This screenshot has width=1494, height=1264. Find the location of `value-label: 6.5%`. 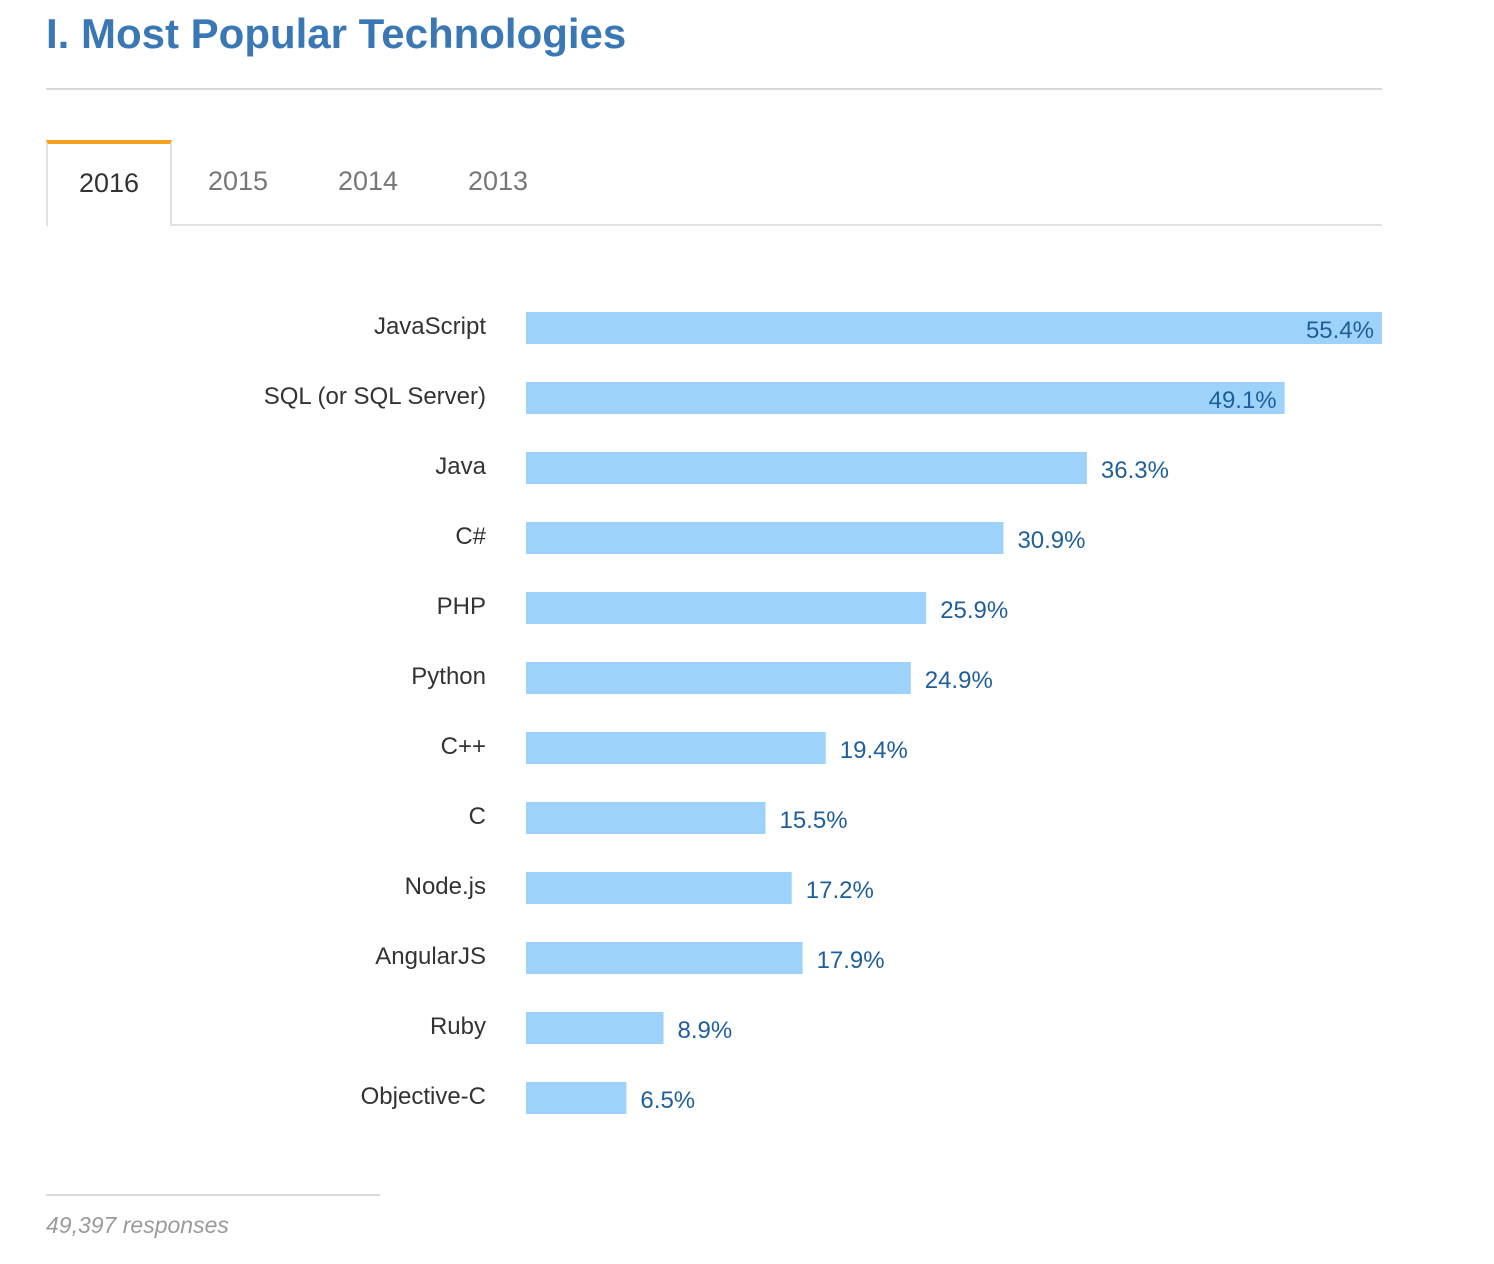

value-label: 6.5% is located at coordinates (667, 1100).